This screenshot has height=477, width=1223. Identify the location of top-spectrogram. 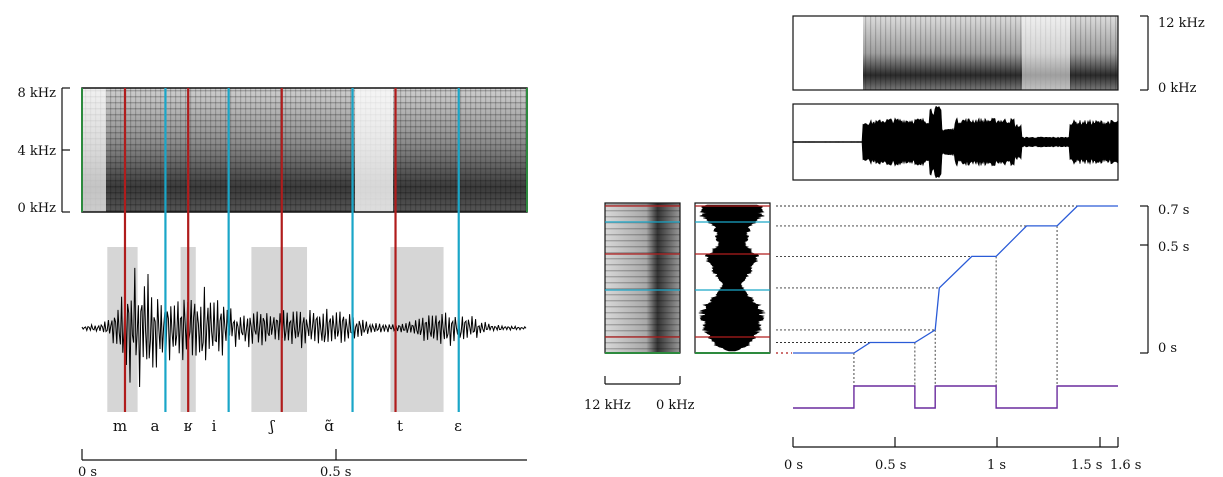
(955, 53).